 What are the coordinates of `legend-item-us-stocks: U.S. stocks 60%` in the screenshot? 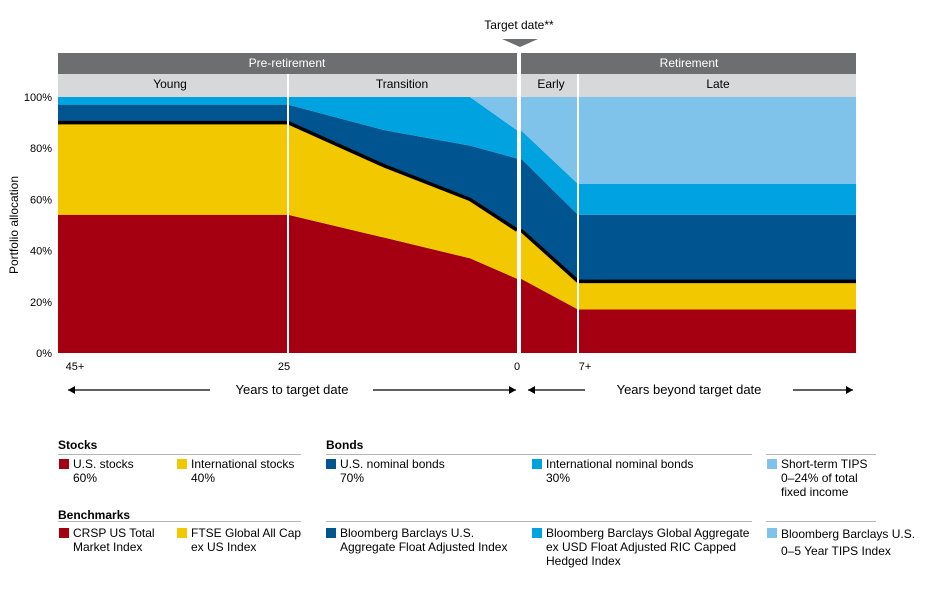 It's located at (103, 471).